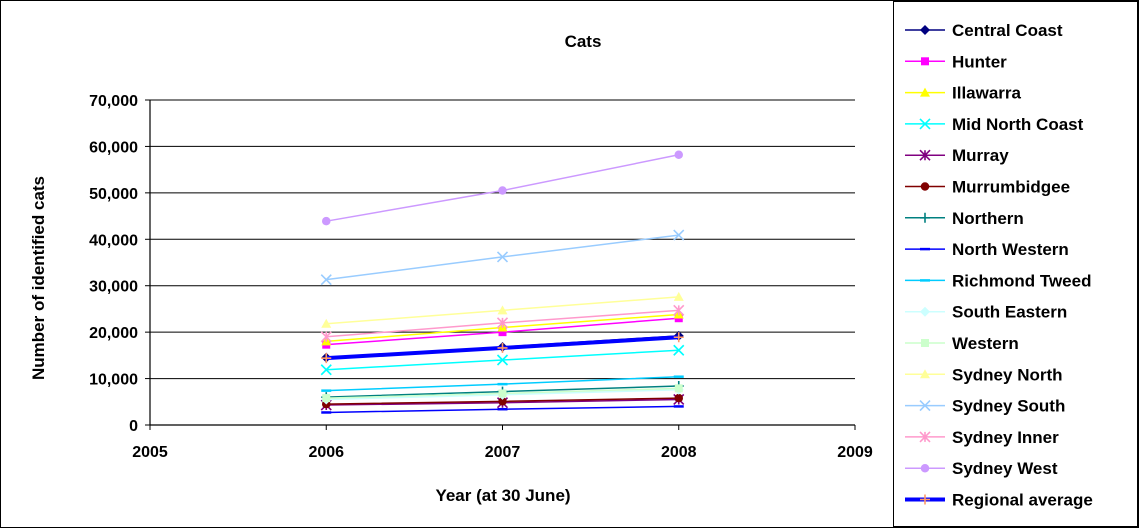 This screenshot has height=528, width=1139. What do you see at coordinates (113, 287) in the screenshot?
I see `y-tick-label: 30,000` at bounding box center [113, 287].